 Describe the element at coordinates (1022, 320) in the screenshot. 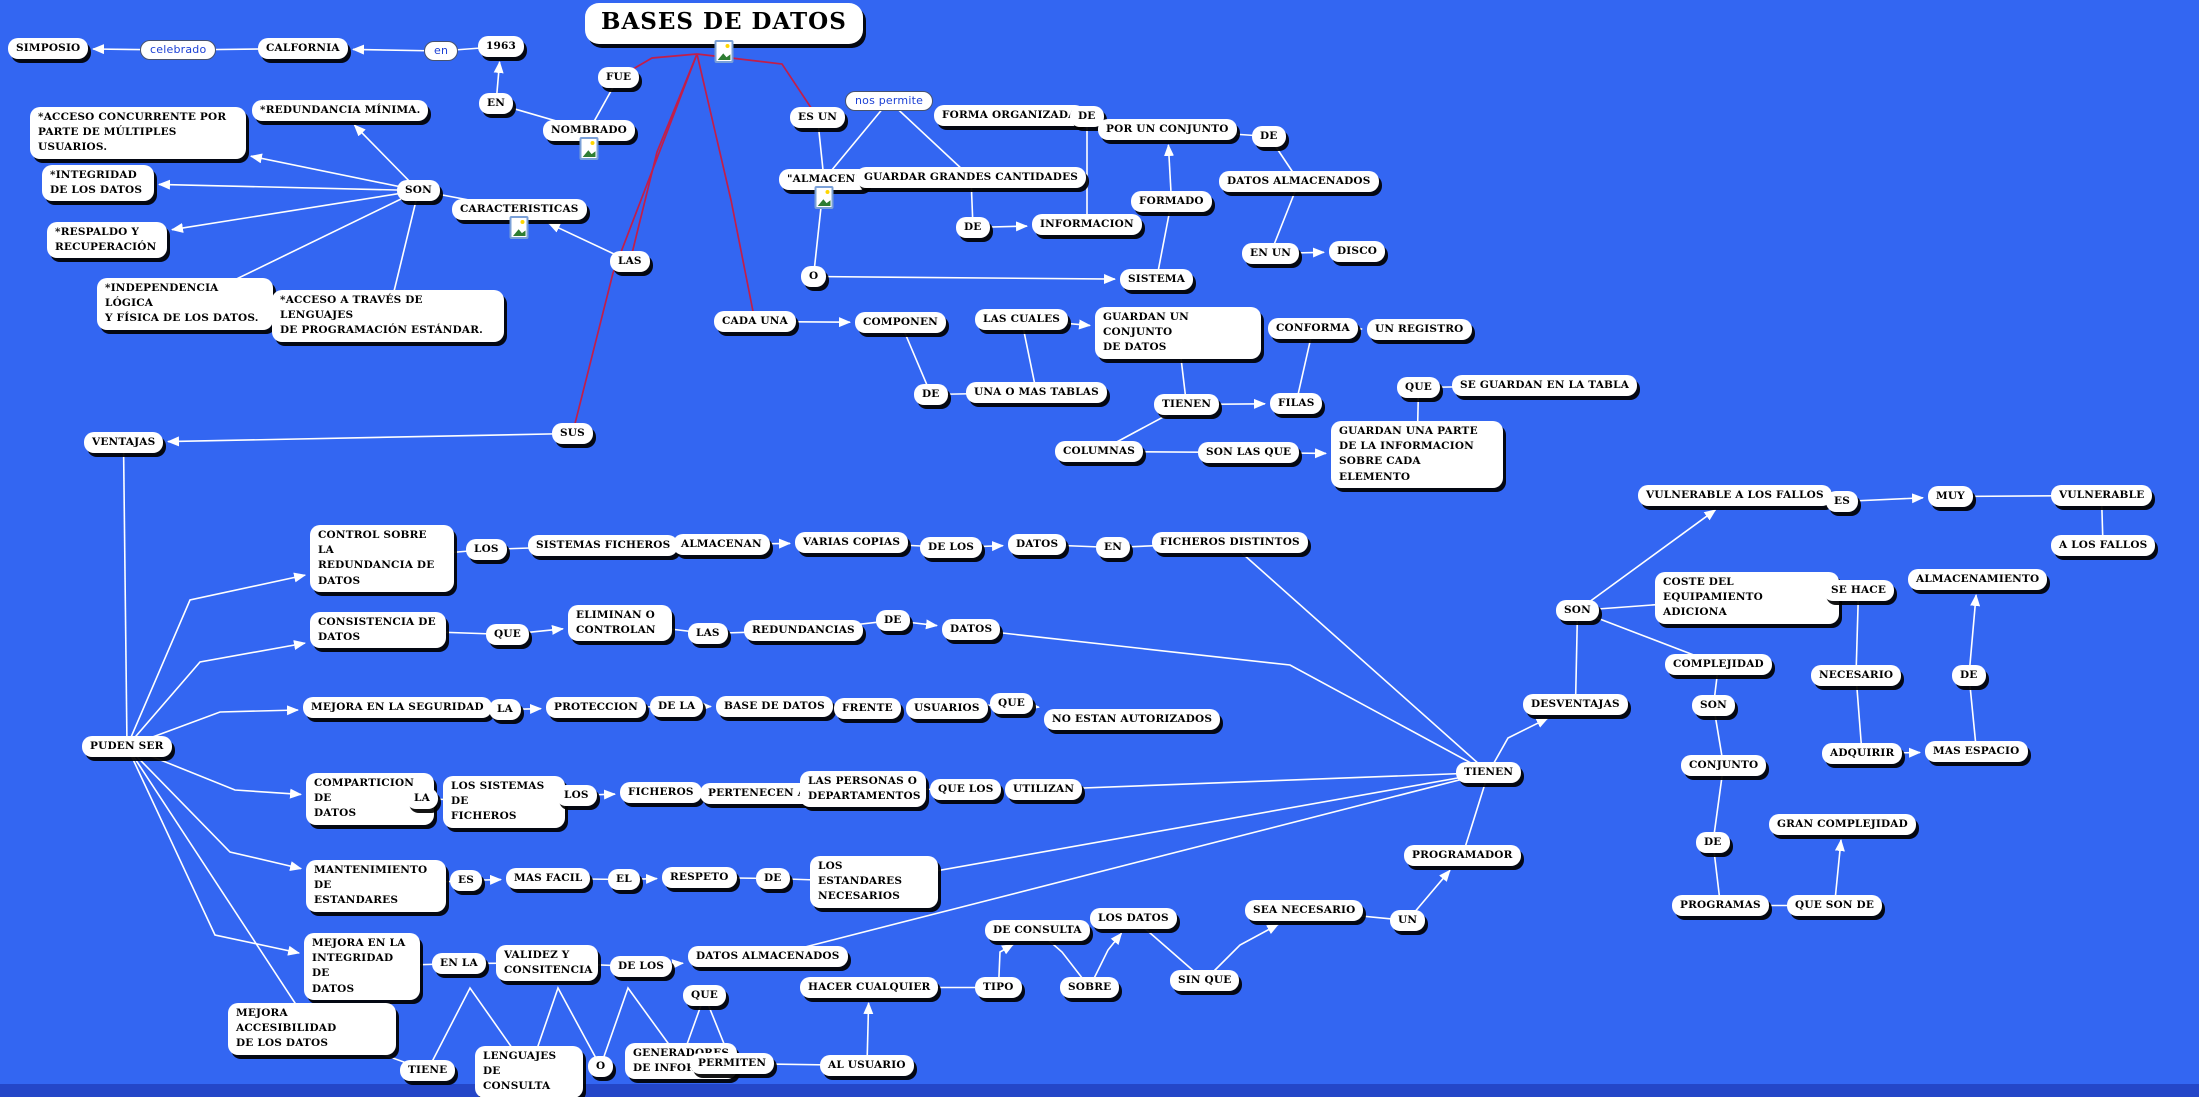

I see `node-las_cuales: LAS CUALES` at that location.